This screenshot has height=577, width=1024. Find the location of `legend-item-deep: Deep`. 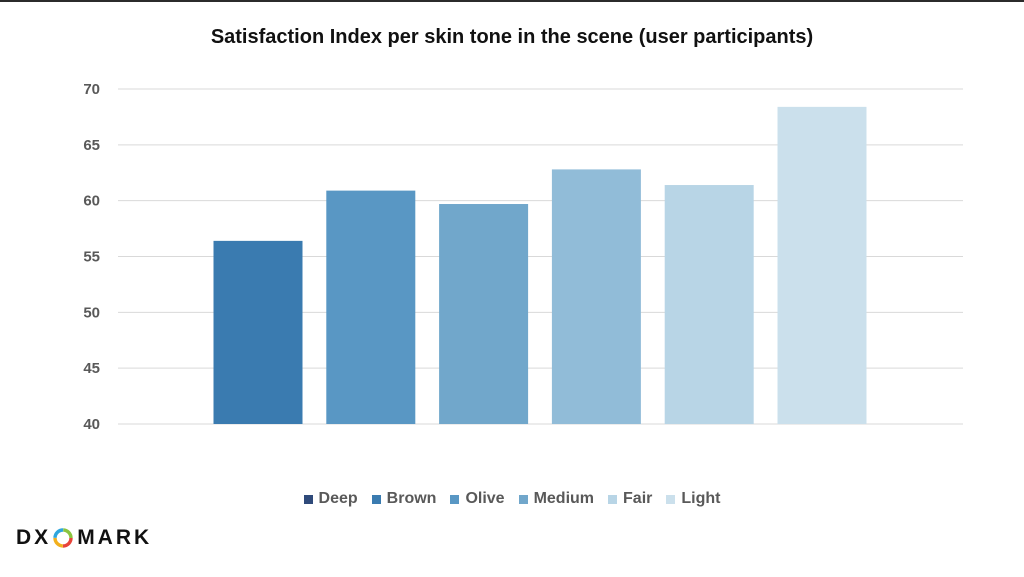

legend-item-deep: Deep is located at coordinates (330, 499).